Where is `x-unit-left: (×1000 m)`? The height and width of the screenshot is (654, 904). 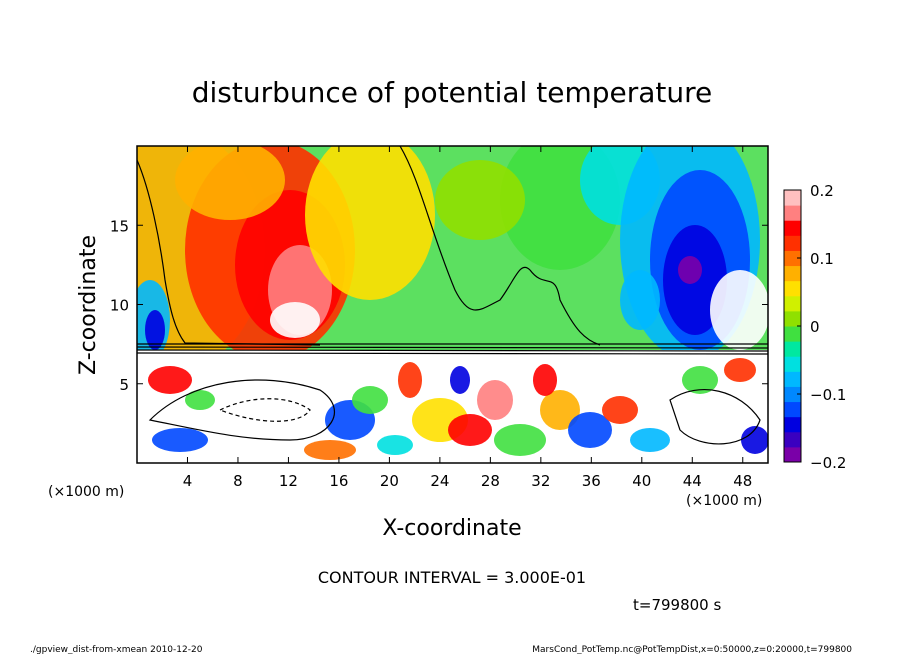
x-unit-left: (×1000 m) is located at coordinates (86, 492).